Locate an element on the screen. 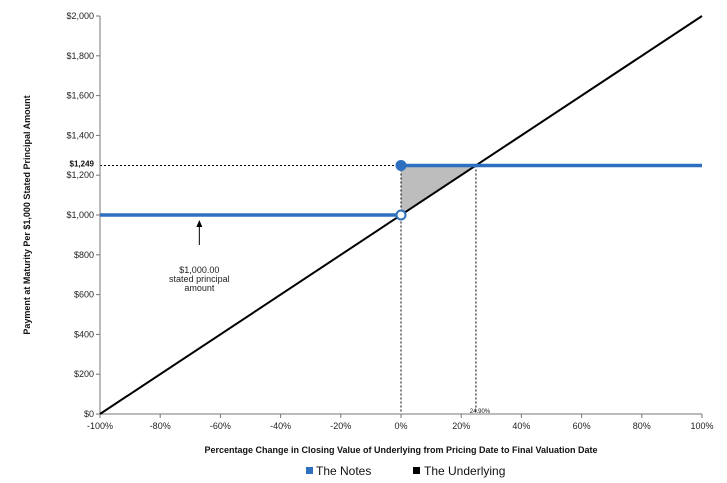 This screenshot has height=483, width=727. x-tick-label: 60% is located at coordinates (582, 426).